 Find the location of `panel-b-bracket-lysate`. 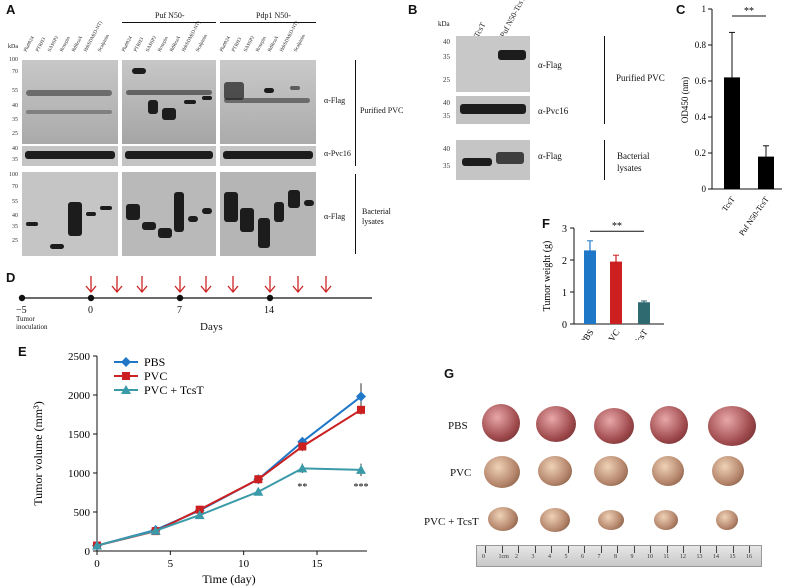

panel-b-bracket-lysate is located at coordinates (604, 160).